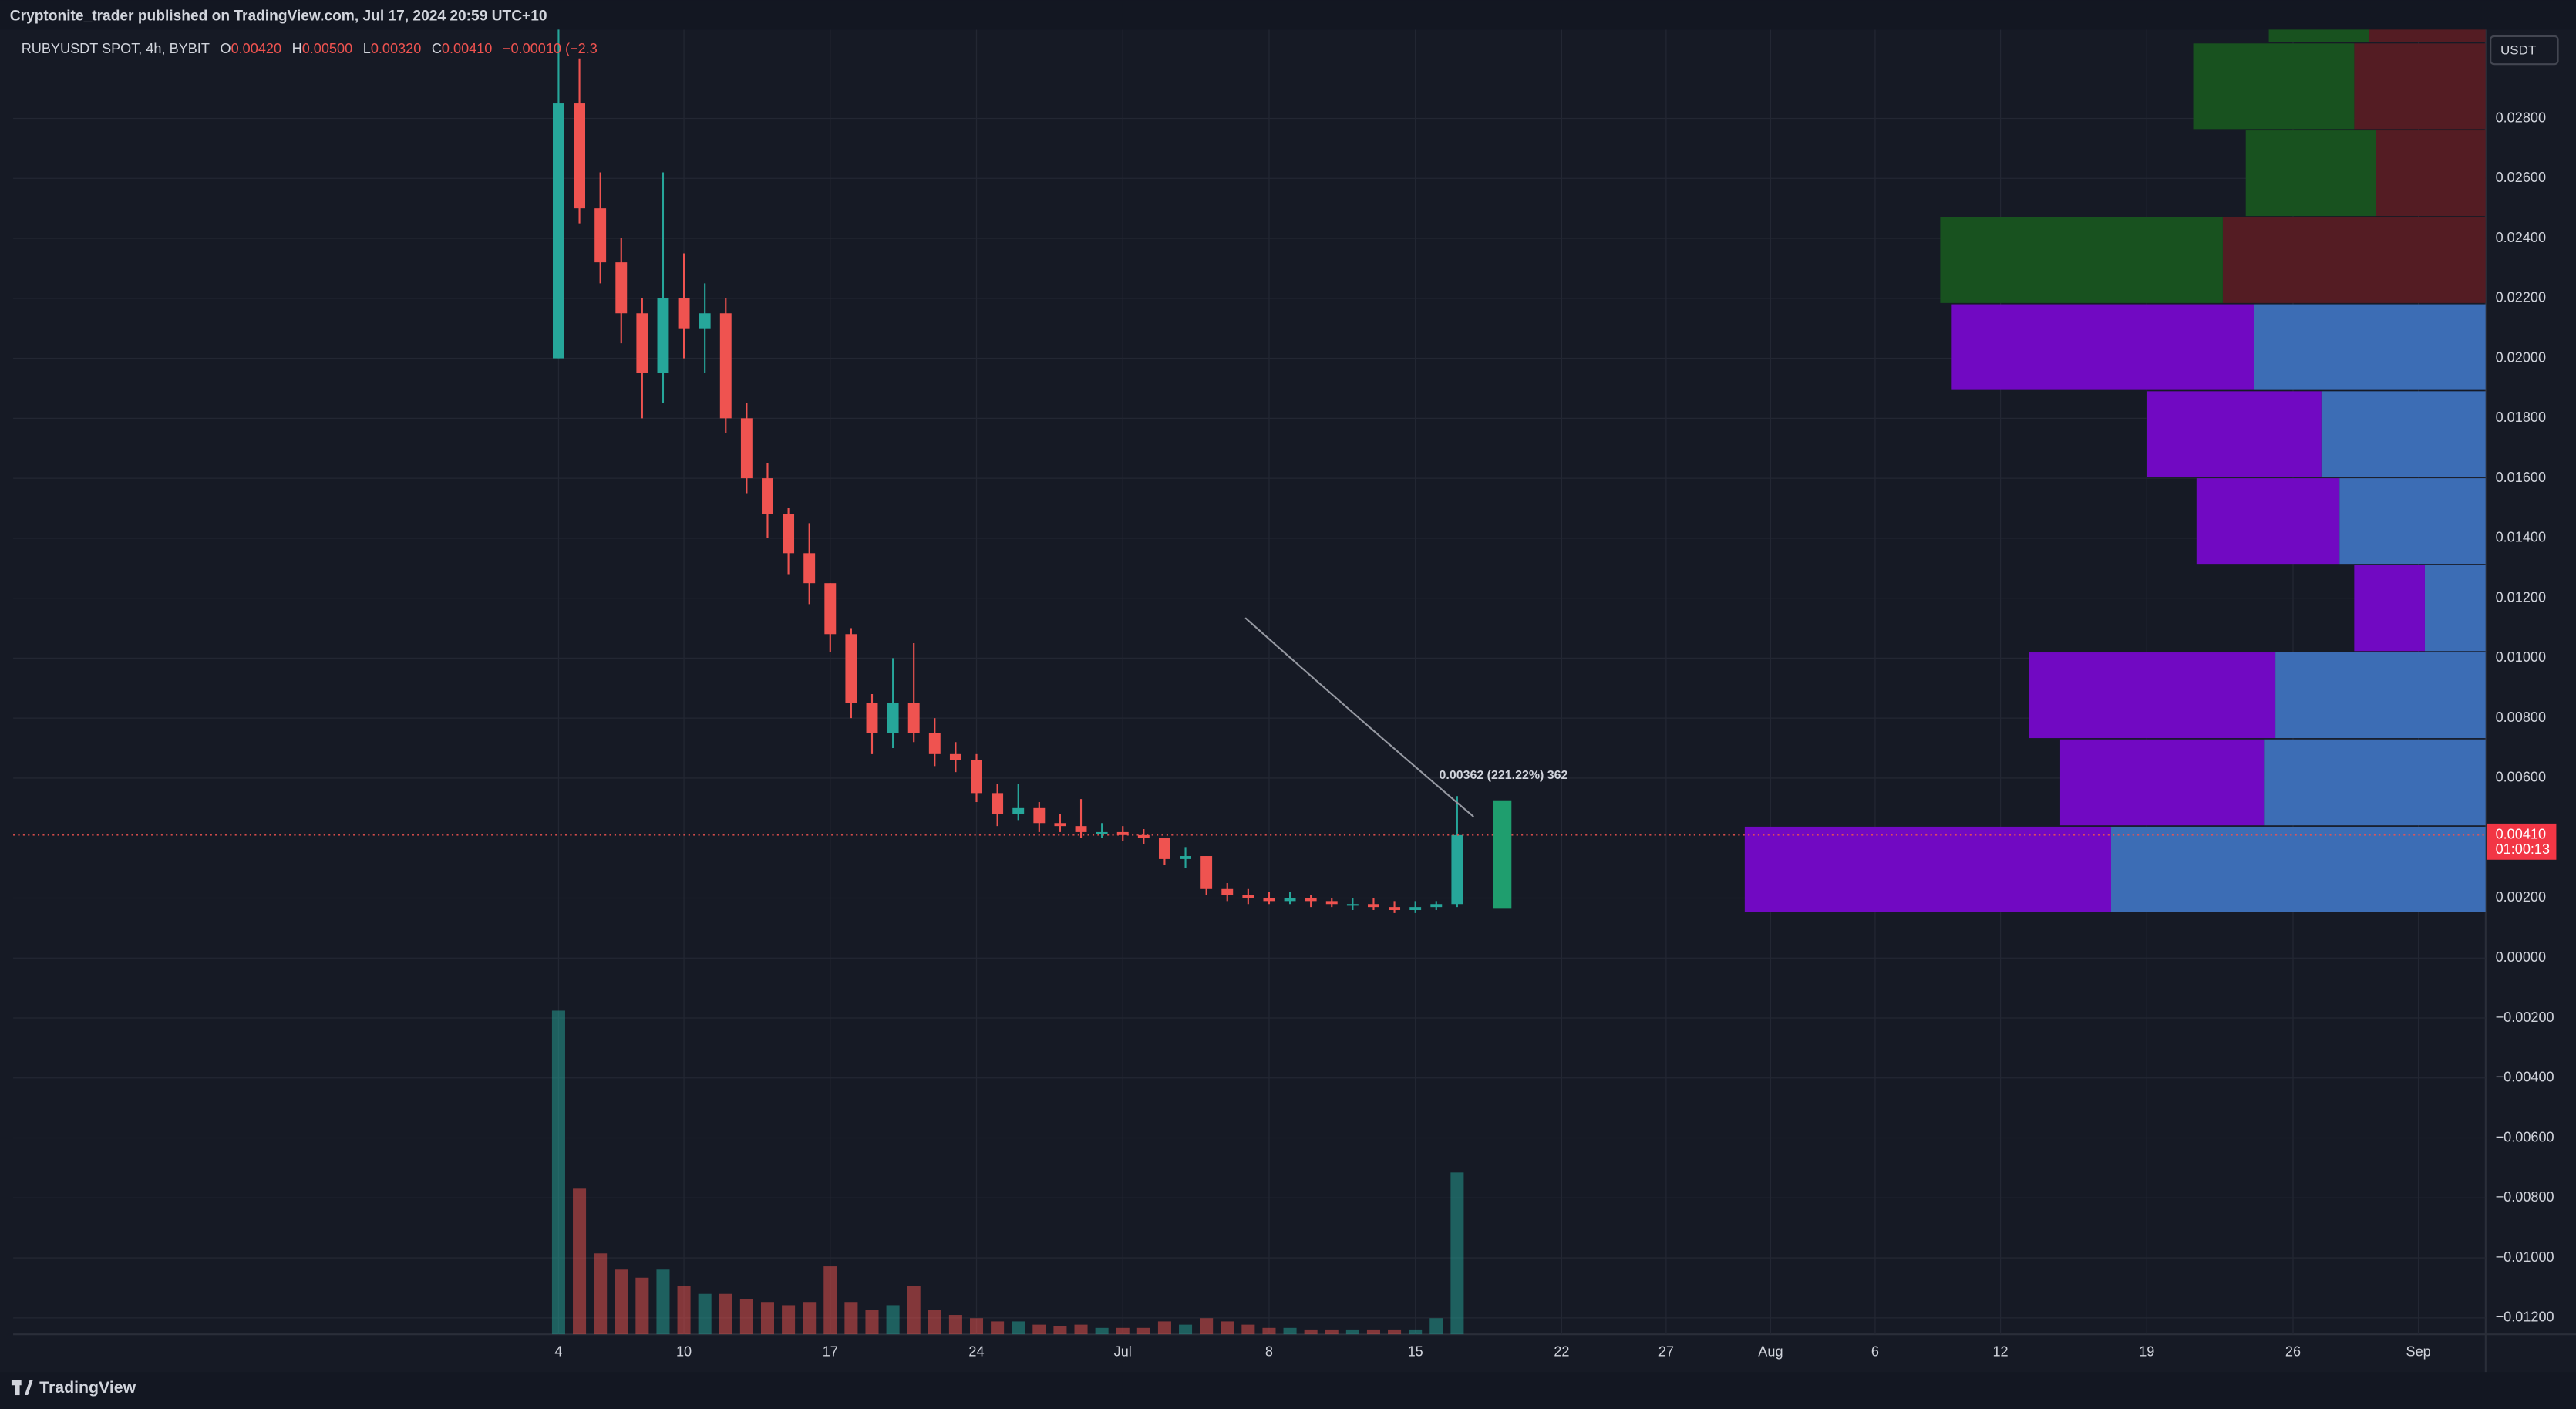  What do you see at coordinates (297, 48) in the screenshot?
I see `legend-key: H` at bounding box center [297, 48].